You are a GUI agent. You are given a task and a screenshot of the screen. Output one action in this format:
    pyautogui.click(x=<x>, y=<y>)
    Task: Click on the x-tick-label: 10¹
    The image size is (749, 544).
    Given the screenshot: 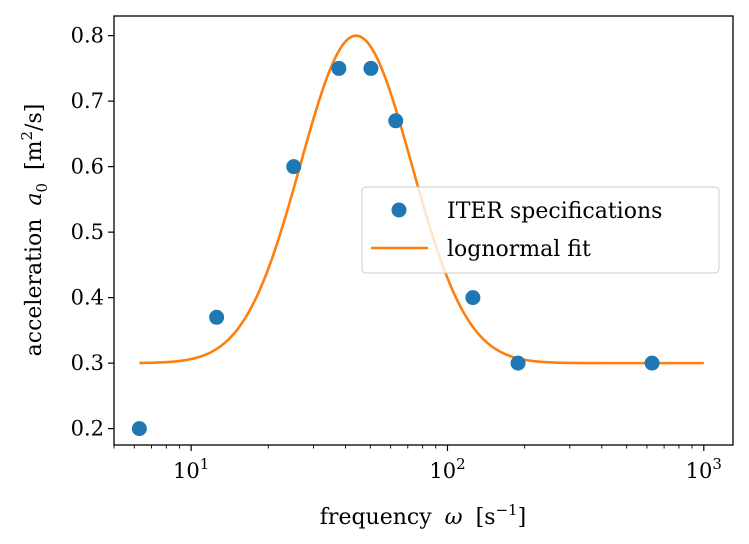 What is the action you would take?
    pyautogui.click(x=191, y=469)
    